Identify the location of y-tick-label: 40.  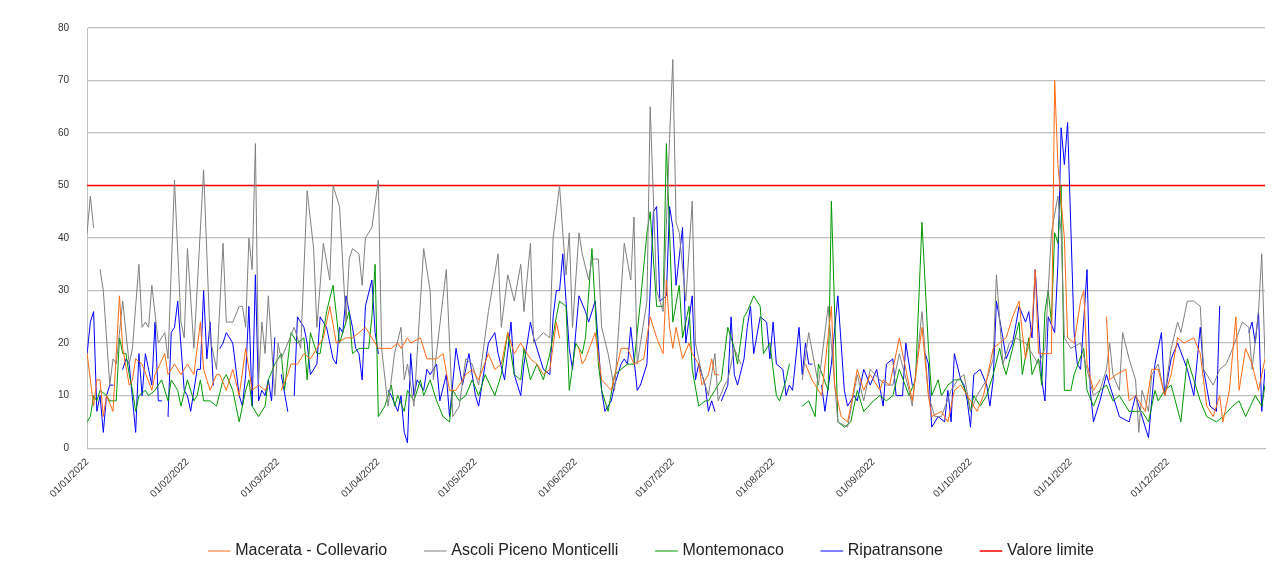
(64, 237).